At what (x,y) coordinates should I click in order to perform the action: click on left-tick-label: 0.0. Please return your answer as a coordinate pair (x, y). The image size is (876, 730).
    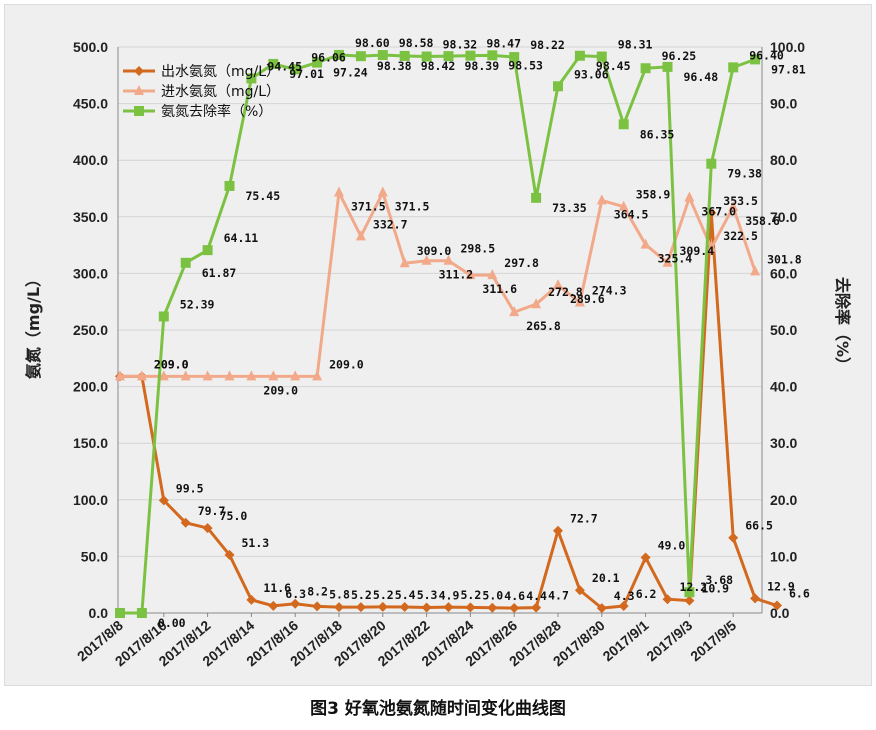
    Looking at the image, I should click on (99, 613).